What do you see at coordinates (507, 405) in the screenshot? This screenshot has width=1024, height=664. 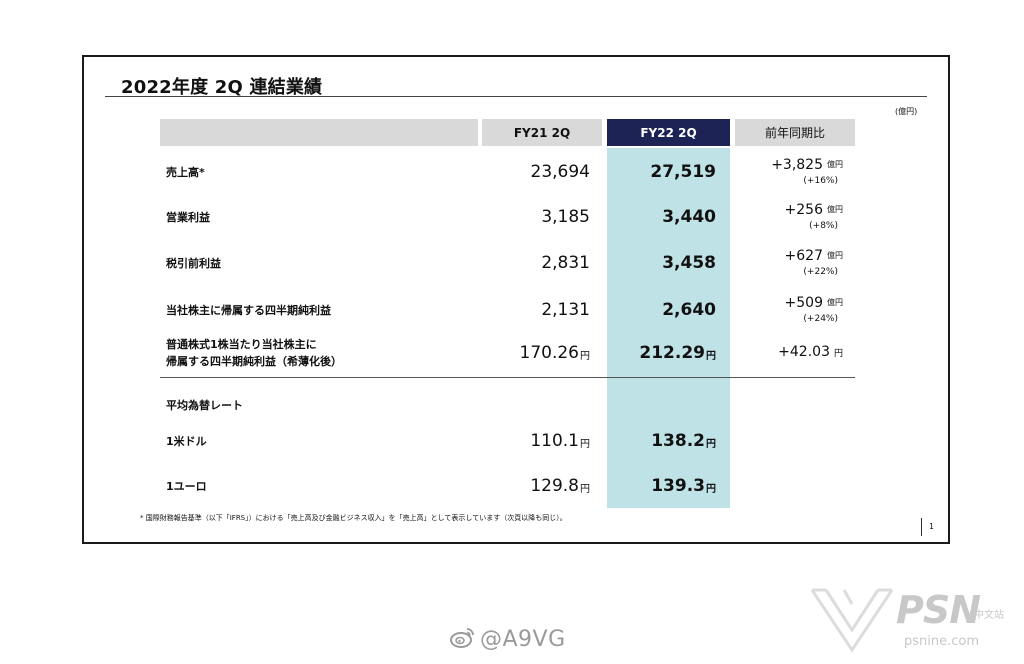 I see `fx-section-header: 平均為替レート` at bounding box center [507, 405].